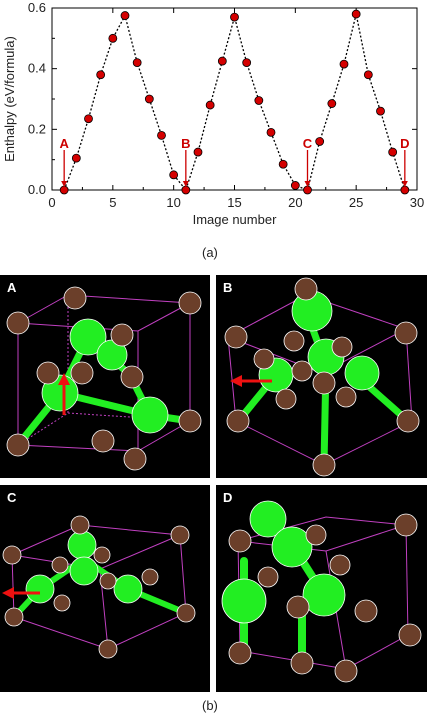 The width and height of the screenshot is (427, 718). What do you see at coordinates (404, 143) in the screenshot?
I see `annotation-label: D` at bounding box center [404, 143].